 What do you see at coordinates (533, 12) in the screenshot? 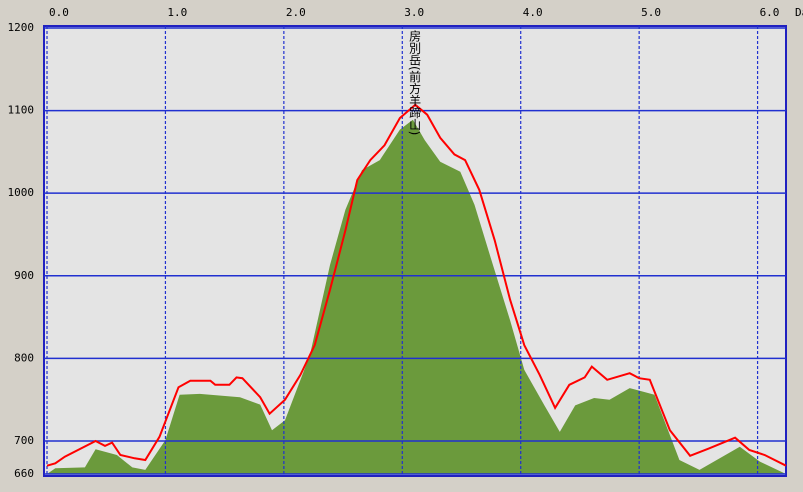
I see `x-tick-label: 4.0` at bounding box center [533, 12].